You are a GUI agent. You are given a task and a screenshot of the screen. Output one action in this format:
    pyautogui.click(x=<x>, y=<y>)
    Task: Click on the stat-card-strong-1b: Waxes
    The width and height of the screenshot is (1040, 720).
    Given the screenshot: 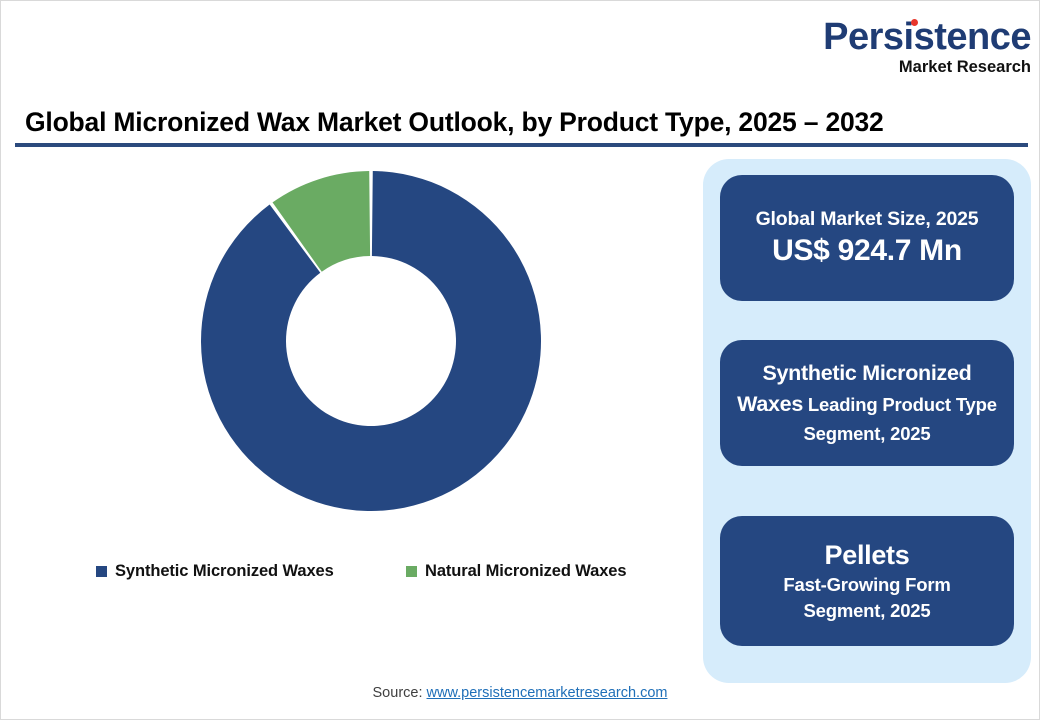 What is the action you would take?
    pyautogui.click(x=770, y=404)
    